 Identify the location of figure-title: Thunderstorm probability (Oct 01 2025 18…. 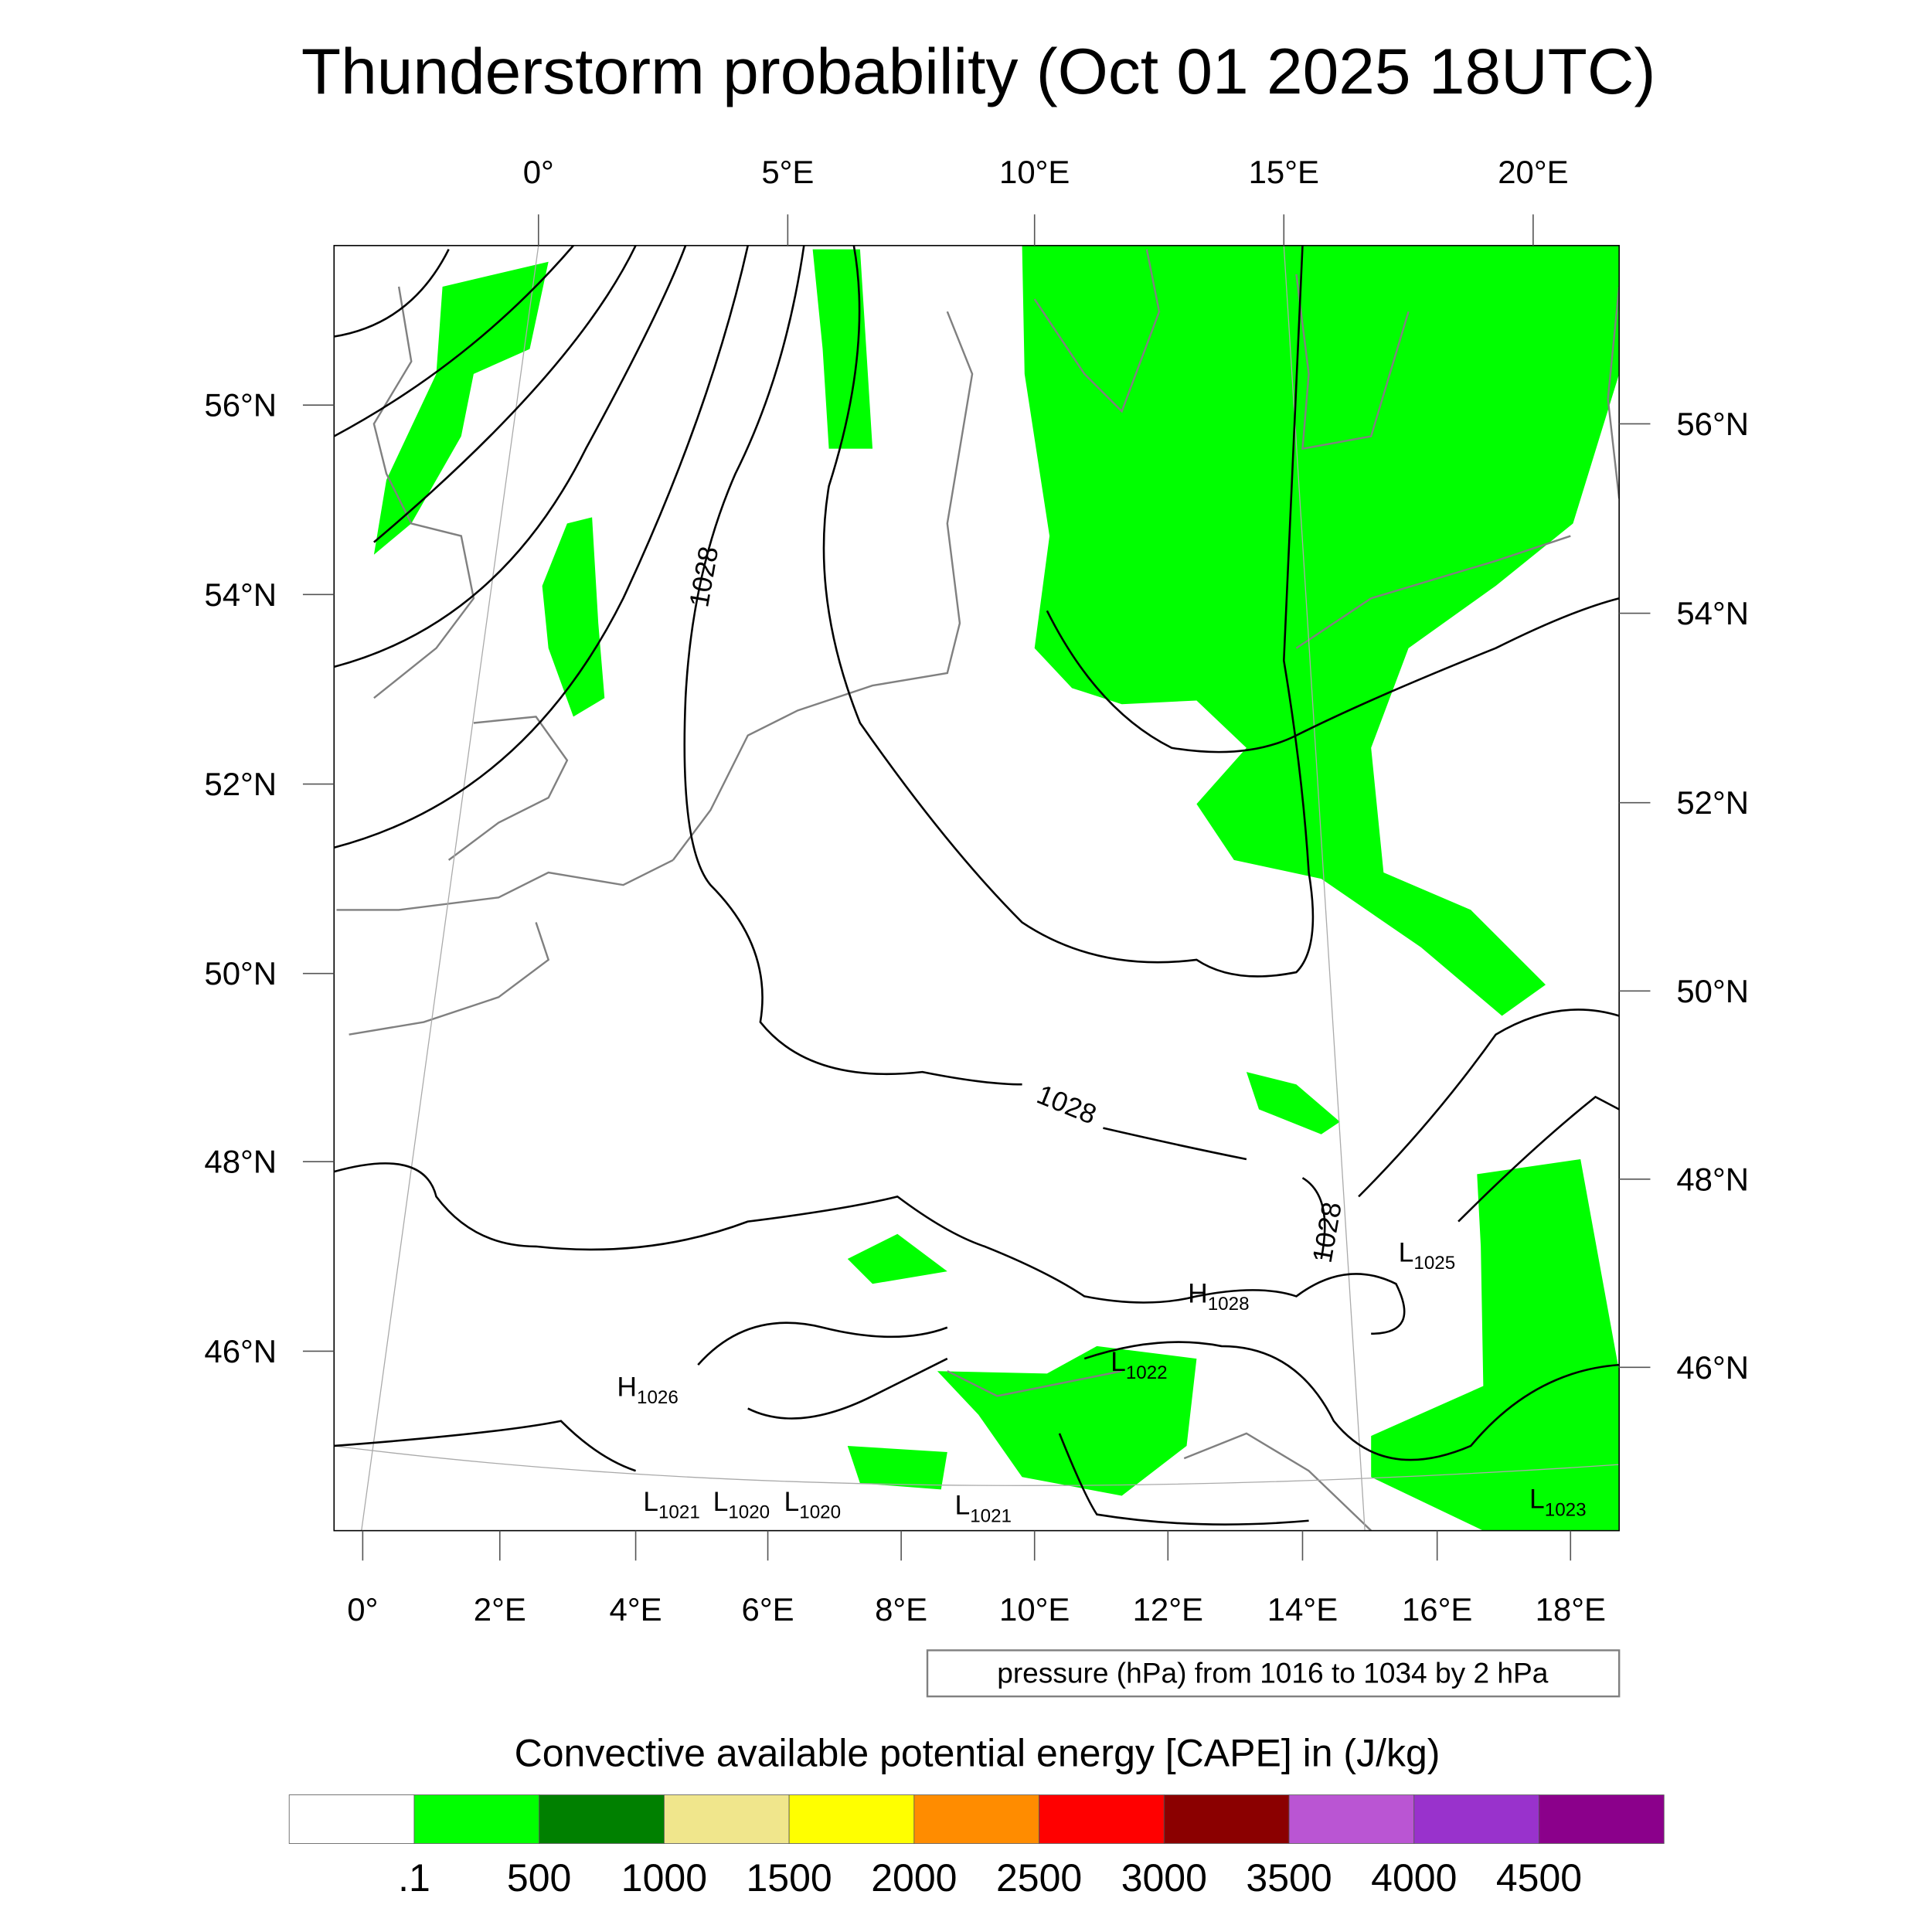
(978, 71).